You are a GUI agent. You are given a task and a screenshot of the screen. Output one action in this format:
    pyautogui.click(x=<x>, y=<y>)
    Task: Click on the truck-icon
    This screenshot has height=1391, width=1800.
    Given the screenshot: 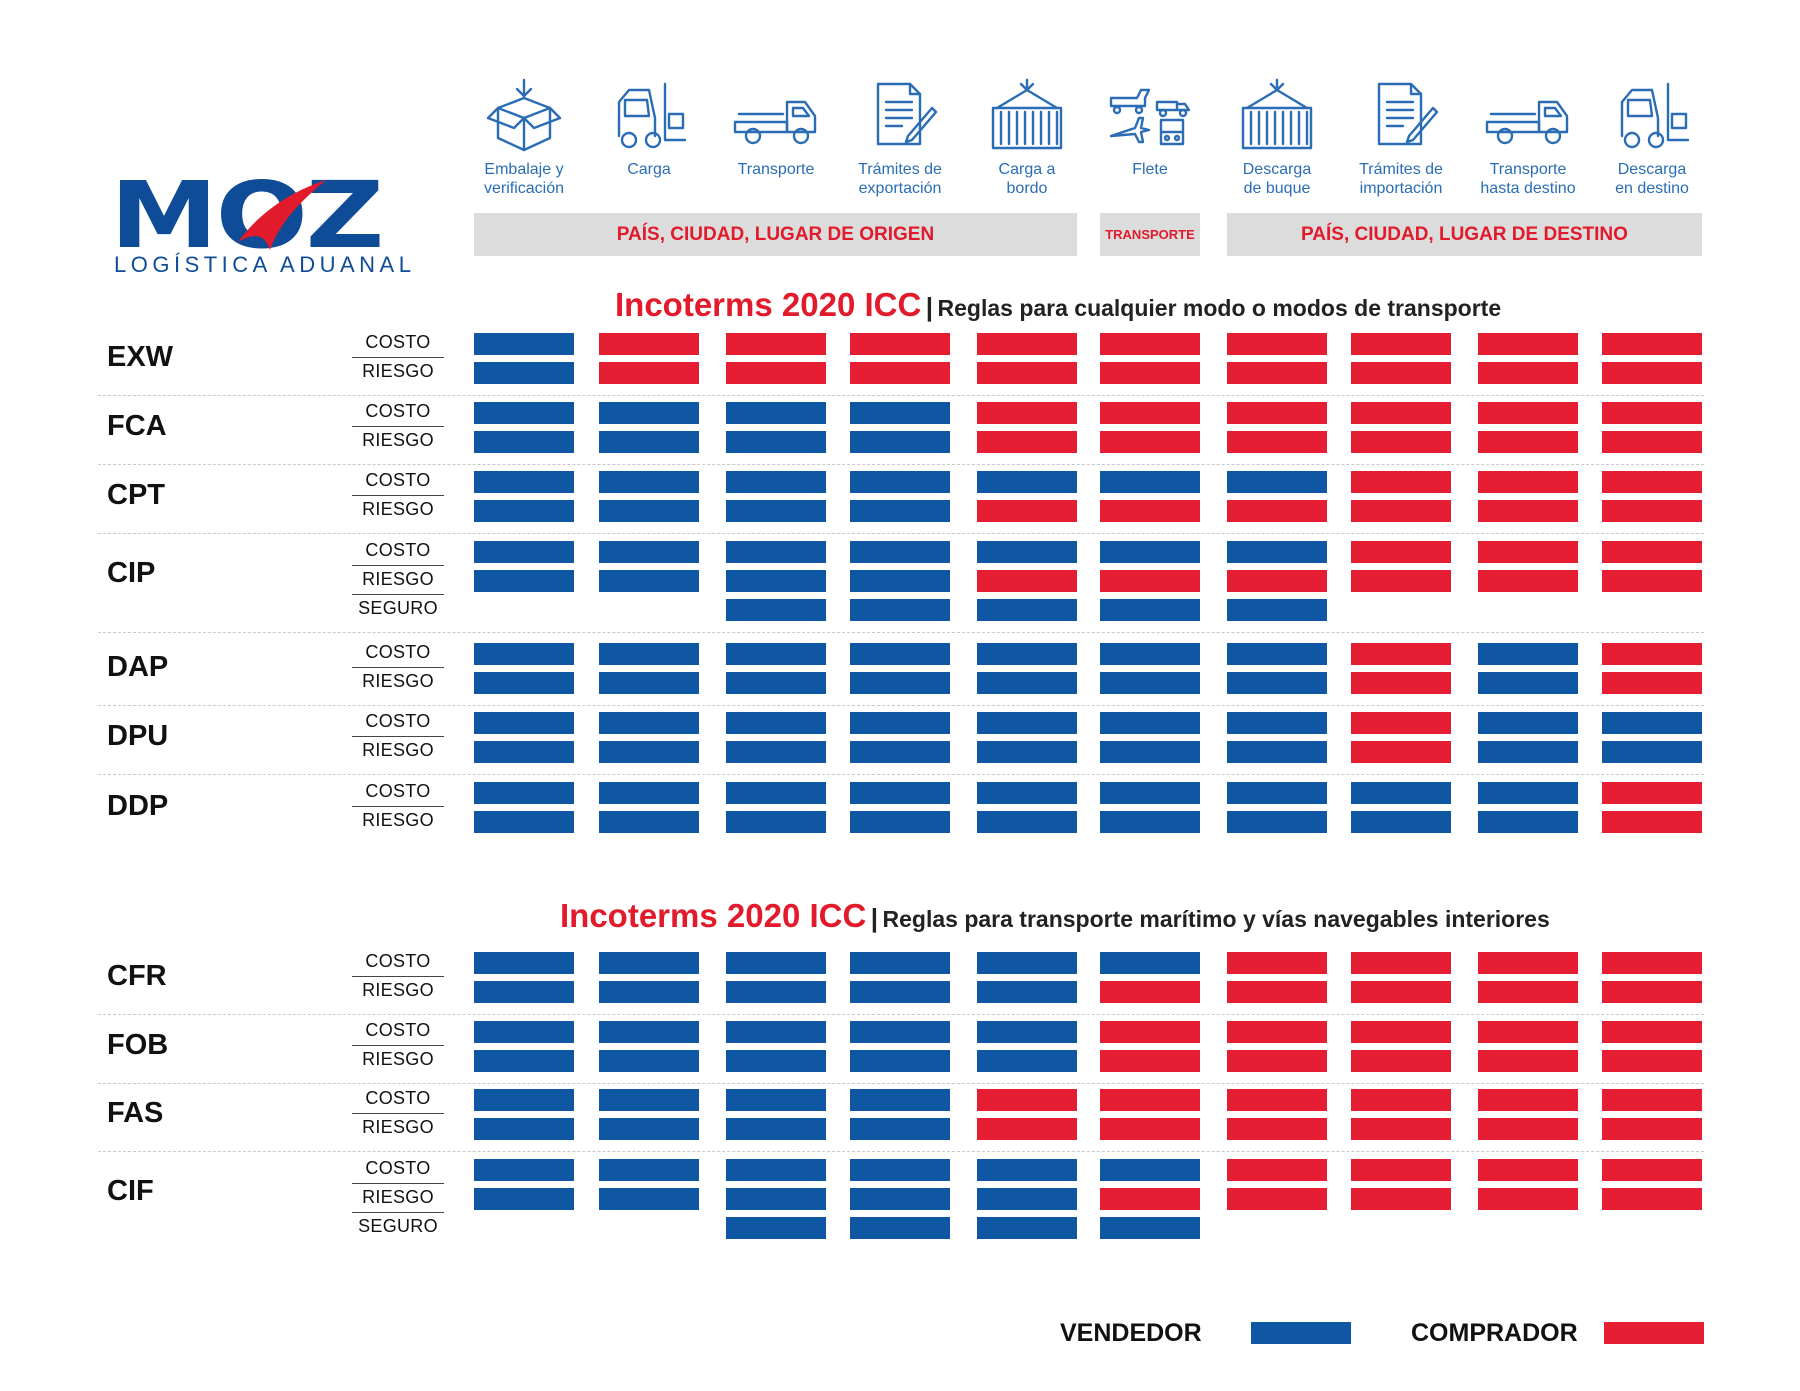 What is the action you would take?
    pyautogui.click(x=1528, y=117)
    